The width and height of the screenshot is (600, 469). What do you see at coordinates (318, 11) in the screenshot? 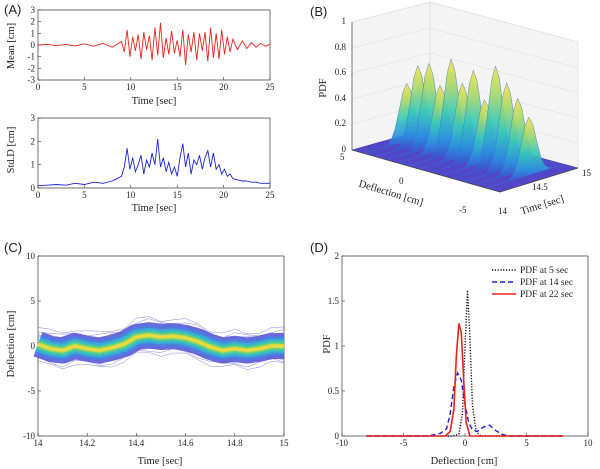
I see `panel-b-label: (B)` at bounding box center [318, 11].